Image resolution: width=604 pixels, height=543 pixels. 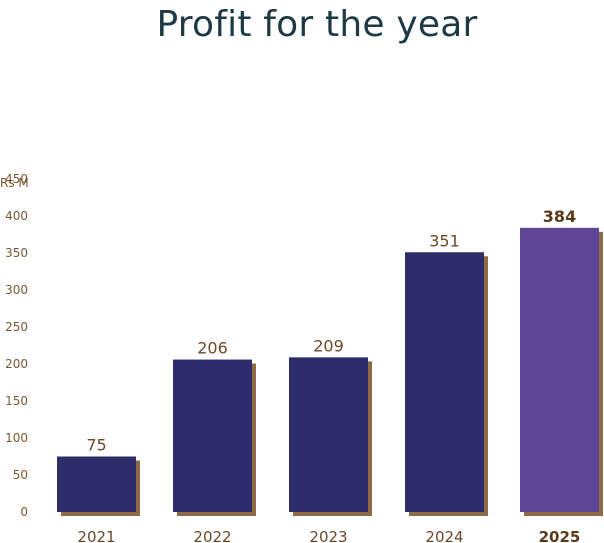 What do you see at coordinates (559, 216) in the screenshot?
I see `data-label-2025: 384` at bounding box center [559, 216].